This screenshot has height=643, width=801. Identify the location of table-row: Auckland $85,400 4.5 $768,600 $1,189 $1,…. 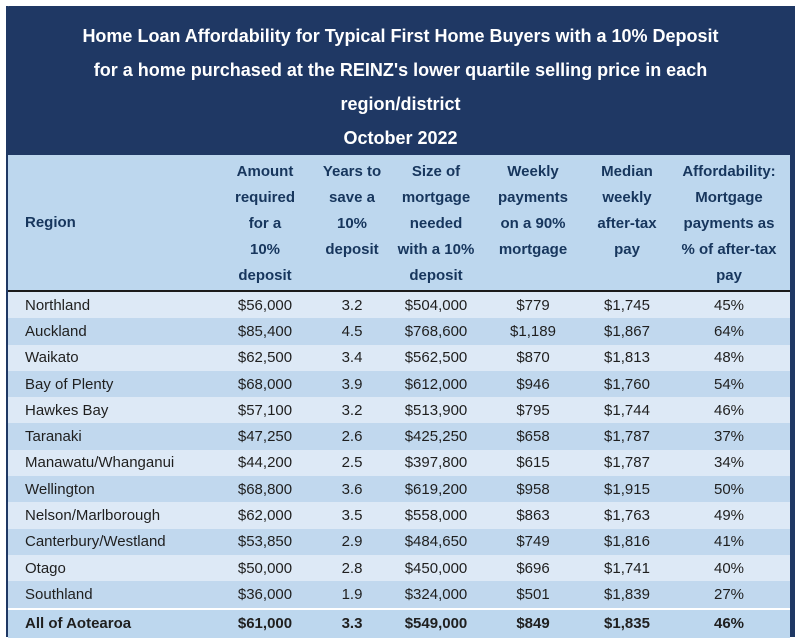
(399, 331).